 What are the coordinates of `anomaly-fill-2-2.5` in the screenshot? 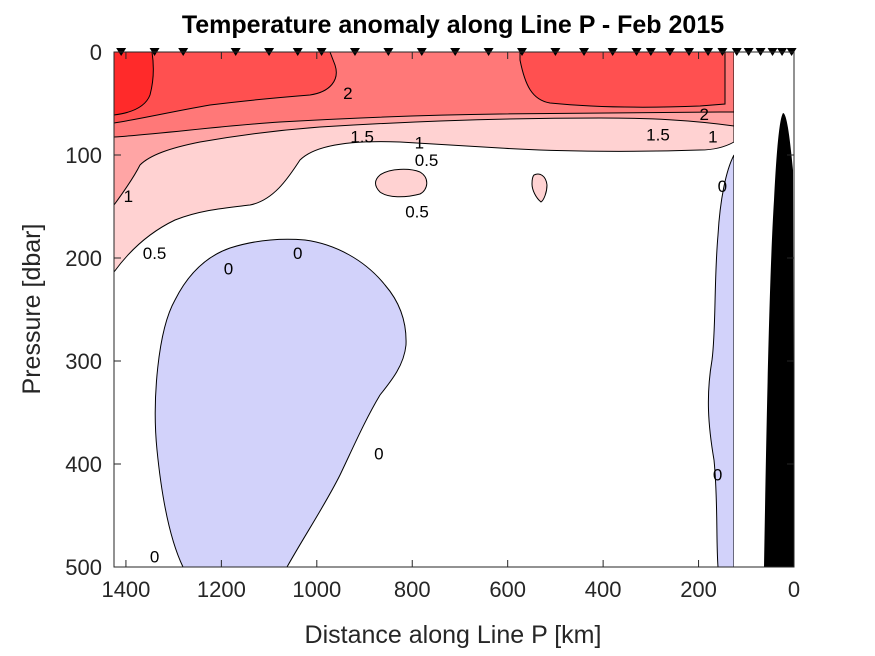 It's located at (225, 87).